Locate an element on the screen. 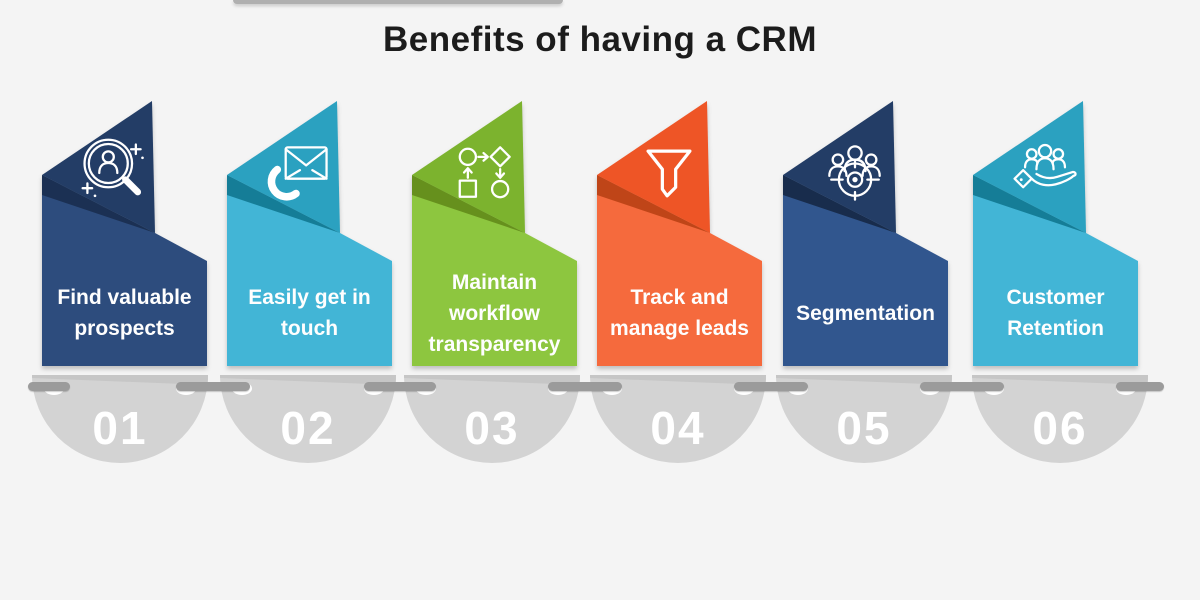  benefit-label: Customer Retention is located at coordinates (1055, 313).